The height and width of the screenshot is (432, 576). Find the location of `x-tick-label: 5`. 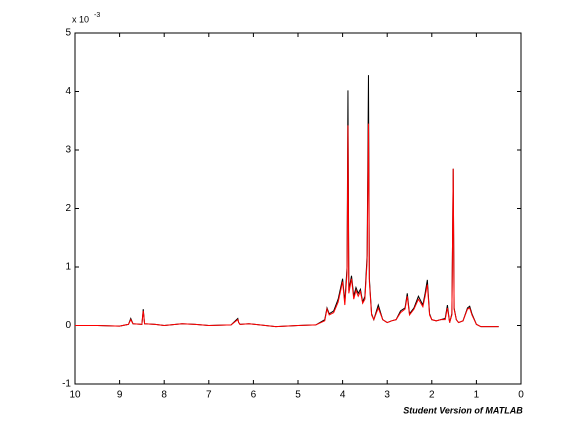

x-tick-label: 5 is located at coordinates (298, 395).